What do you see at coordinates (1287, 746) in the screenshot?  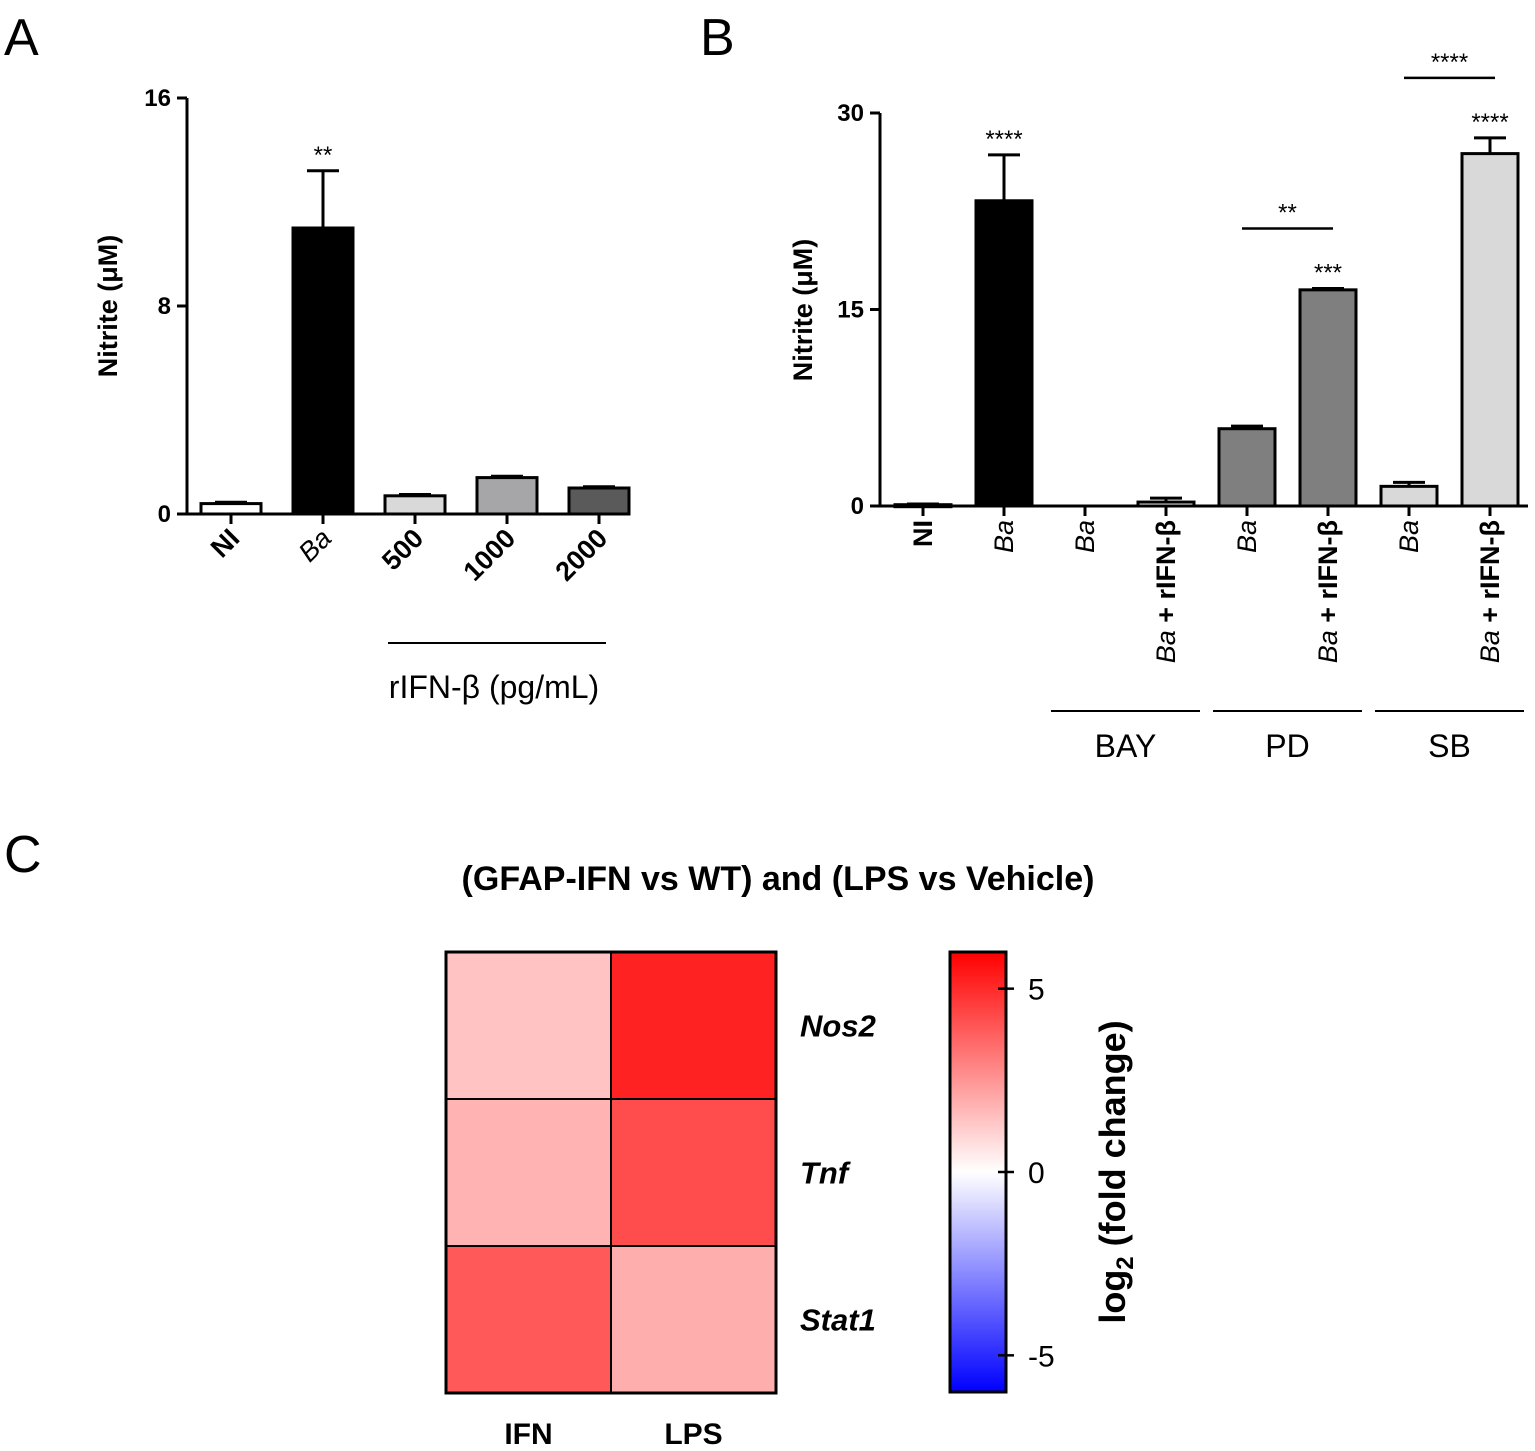 I see `chart-b-group-label: PD` at bounding box center [1287, 746].